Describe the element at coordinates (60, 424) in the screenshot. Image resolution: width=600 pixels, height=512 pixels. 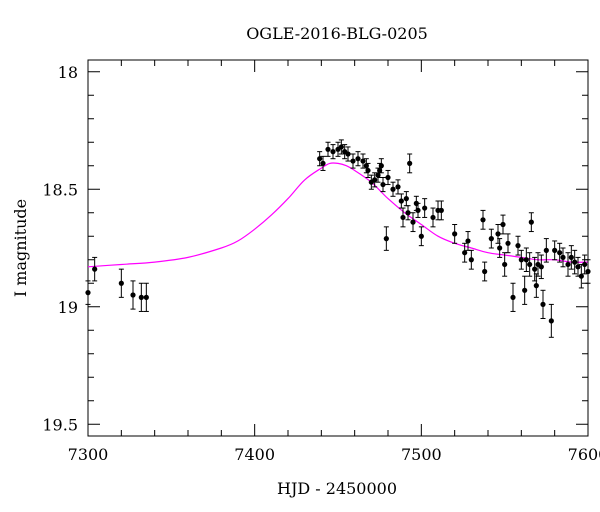
I see `y-tick-label: 19.5` at that location.